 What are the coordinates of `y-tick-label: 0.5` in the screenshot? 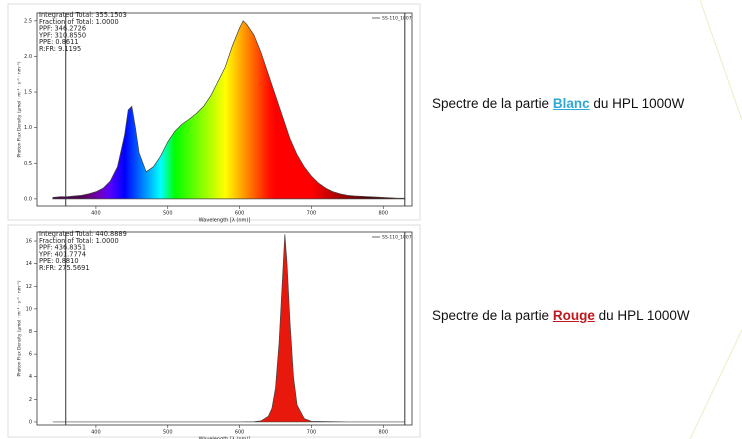 It's located at (28, 164).